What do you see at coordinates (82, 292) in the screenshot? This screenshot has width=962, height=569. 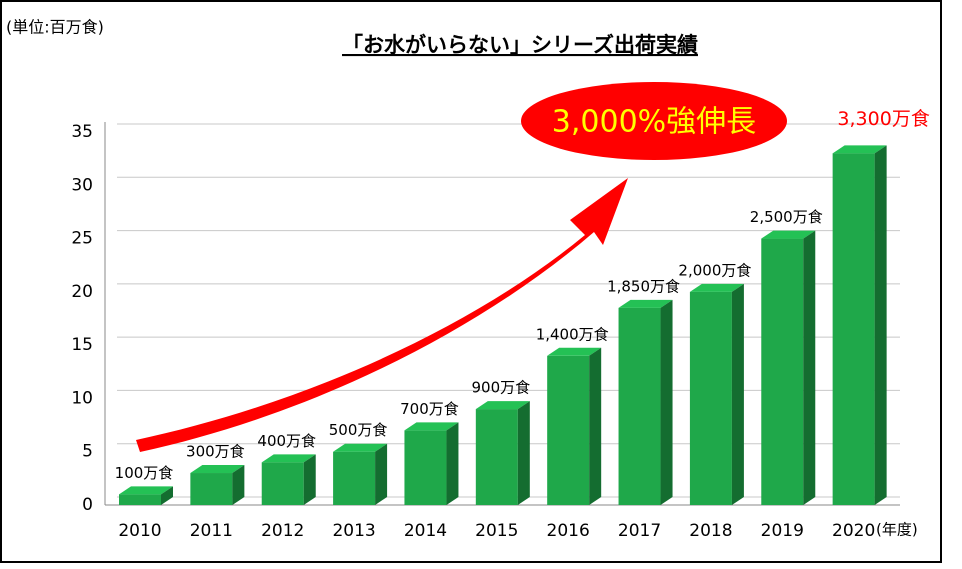 I see `y-tick-label: 20` at bounding box center [82, 292].